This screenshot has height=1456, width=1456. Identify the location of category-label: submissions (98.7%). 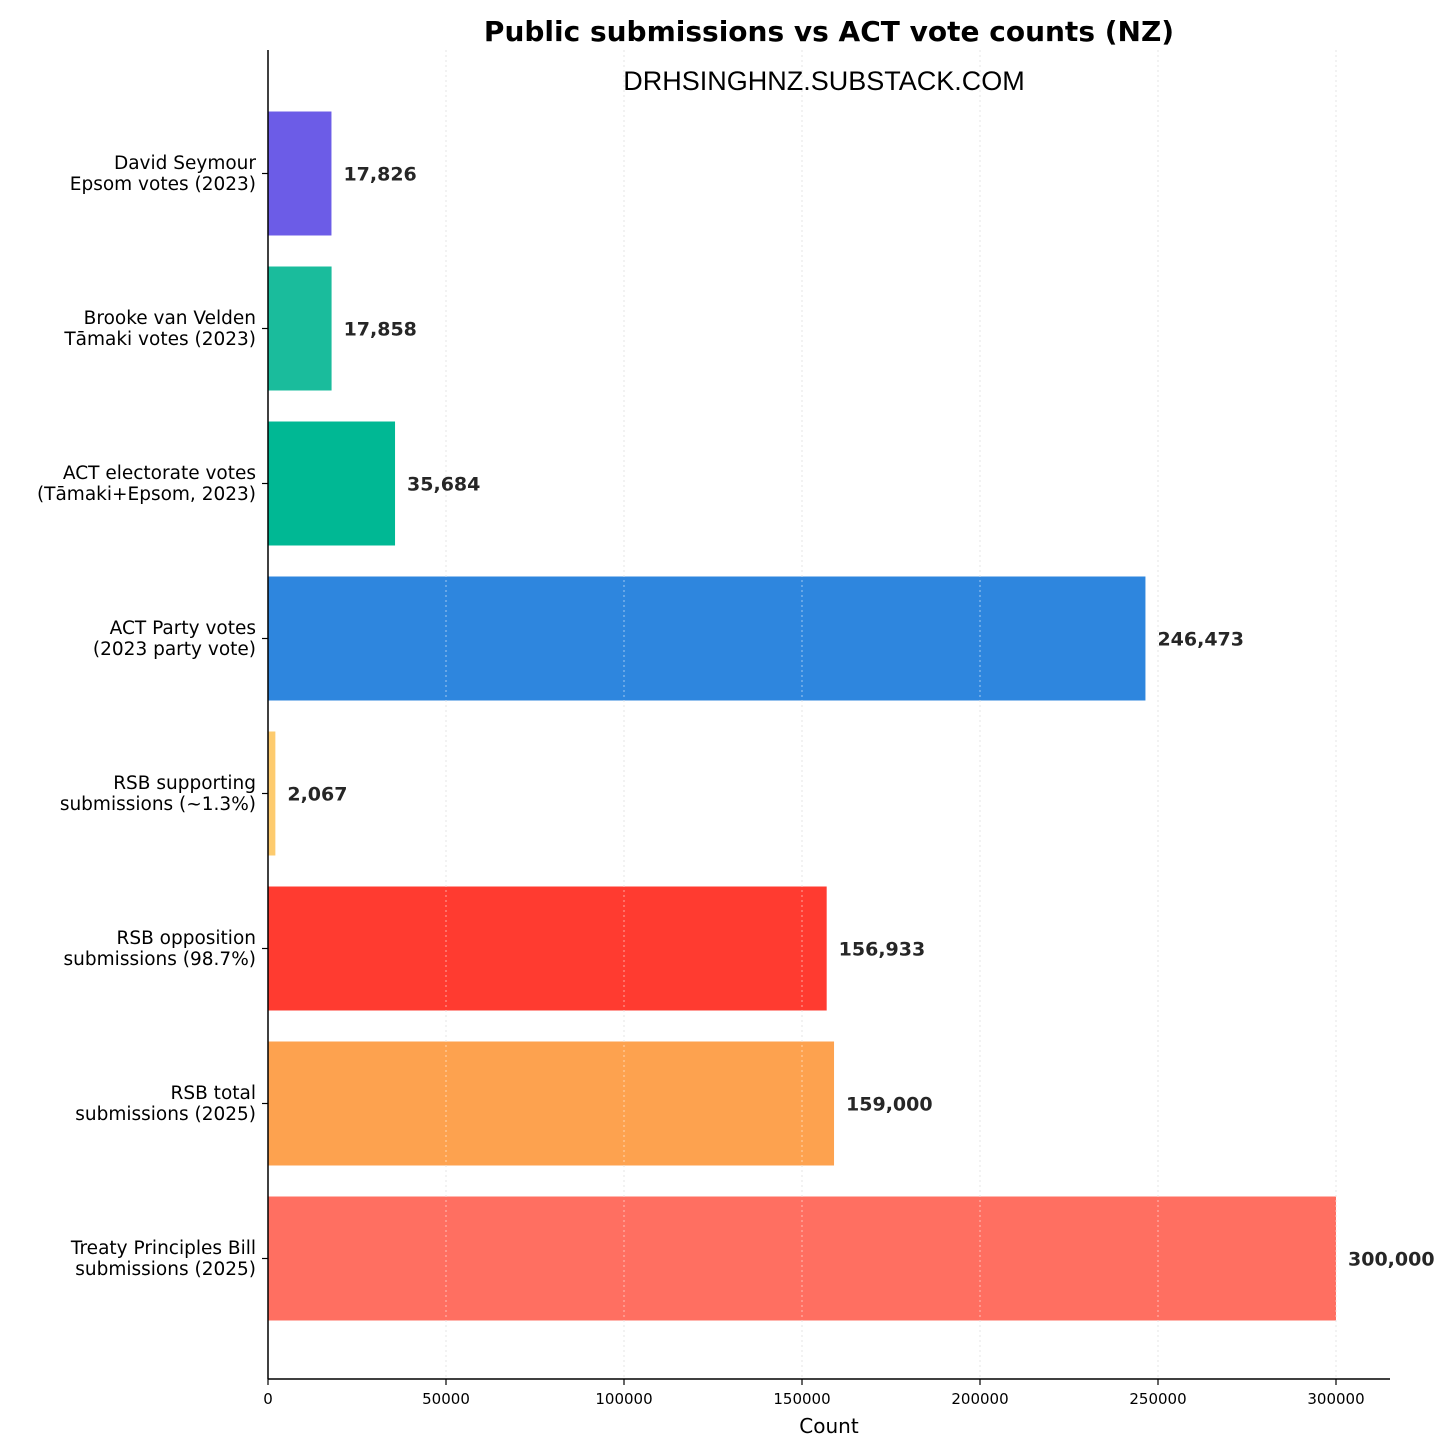
(160, 959).